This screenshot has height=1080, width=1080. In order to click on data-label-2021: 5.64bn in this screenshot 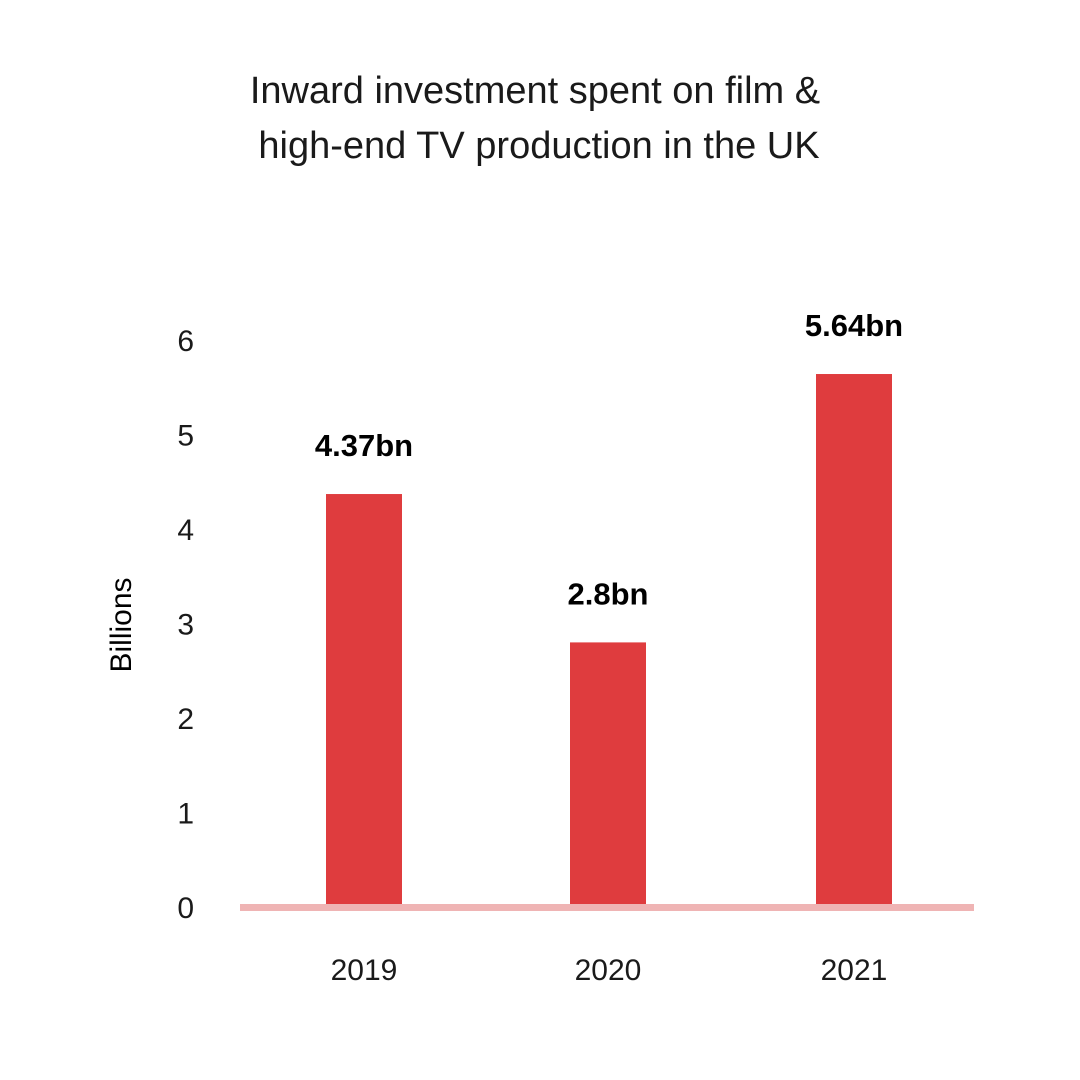, I will do `click(854, 325)`.